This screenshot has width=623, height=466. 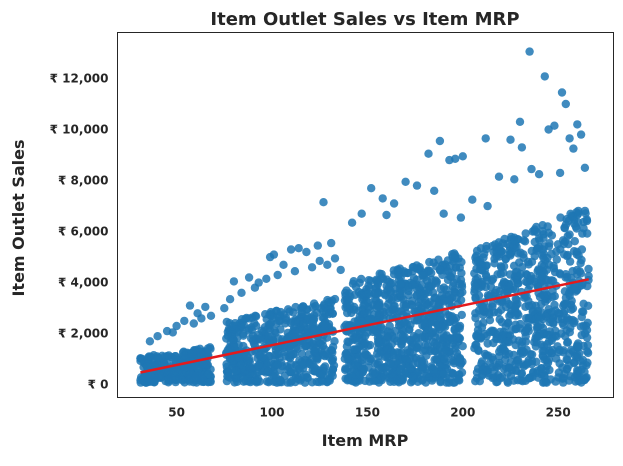 What do you see at coordinates (176, 413) in the screenshot?
I see `x-tick-label: 50` at bounding box center [176, 413].